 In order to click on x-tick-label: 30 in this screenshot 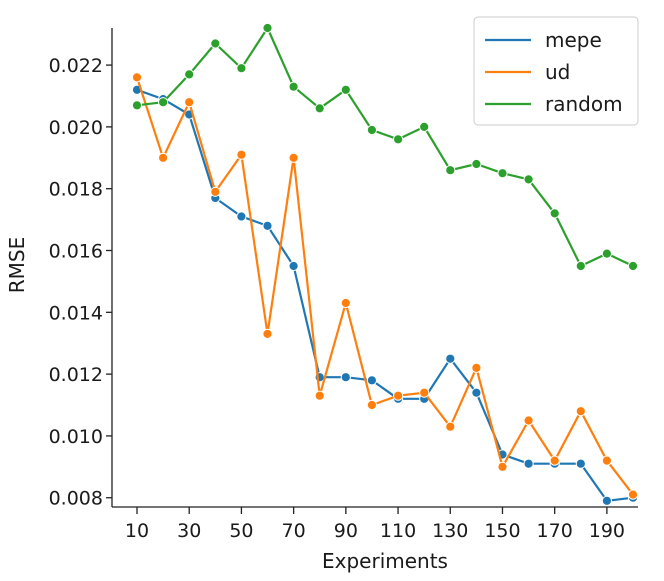, I will do `click(189, 531)`.